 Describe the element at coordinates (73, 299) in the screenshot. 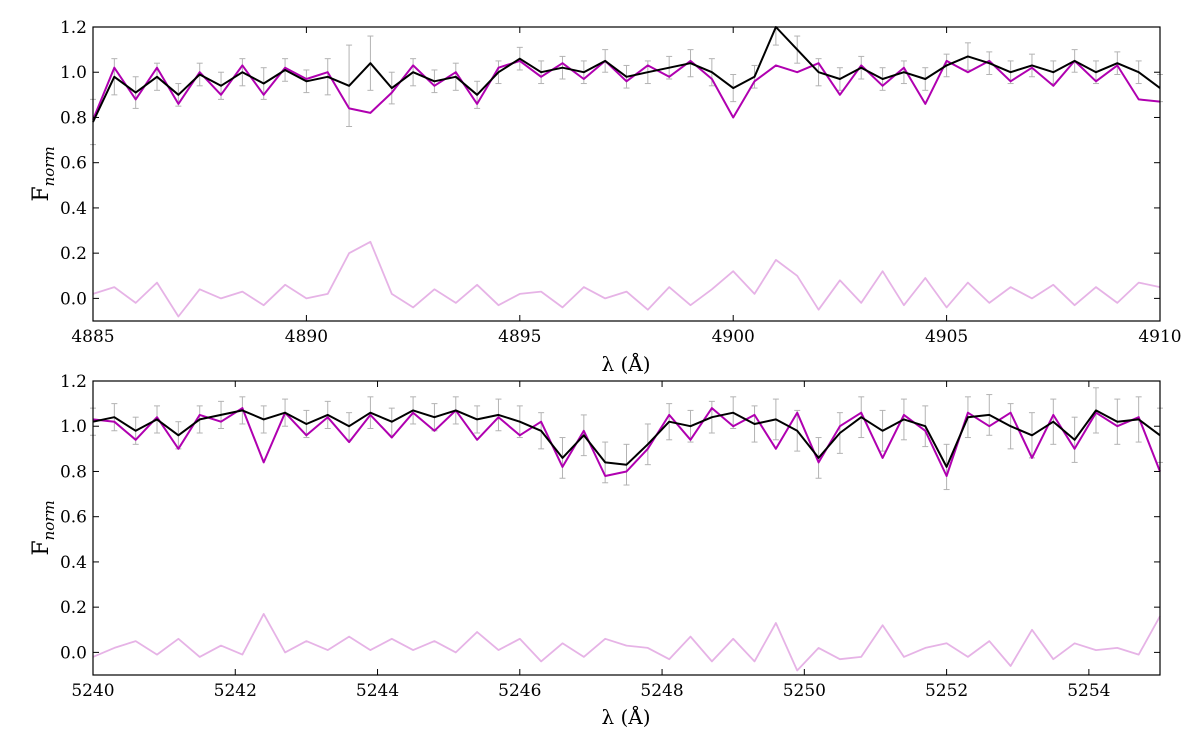

I see `top-y-tick-label: 0.0` at that location.